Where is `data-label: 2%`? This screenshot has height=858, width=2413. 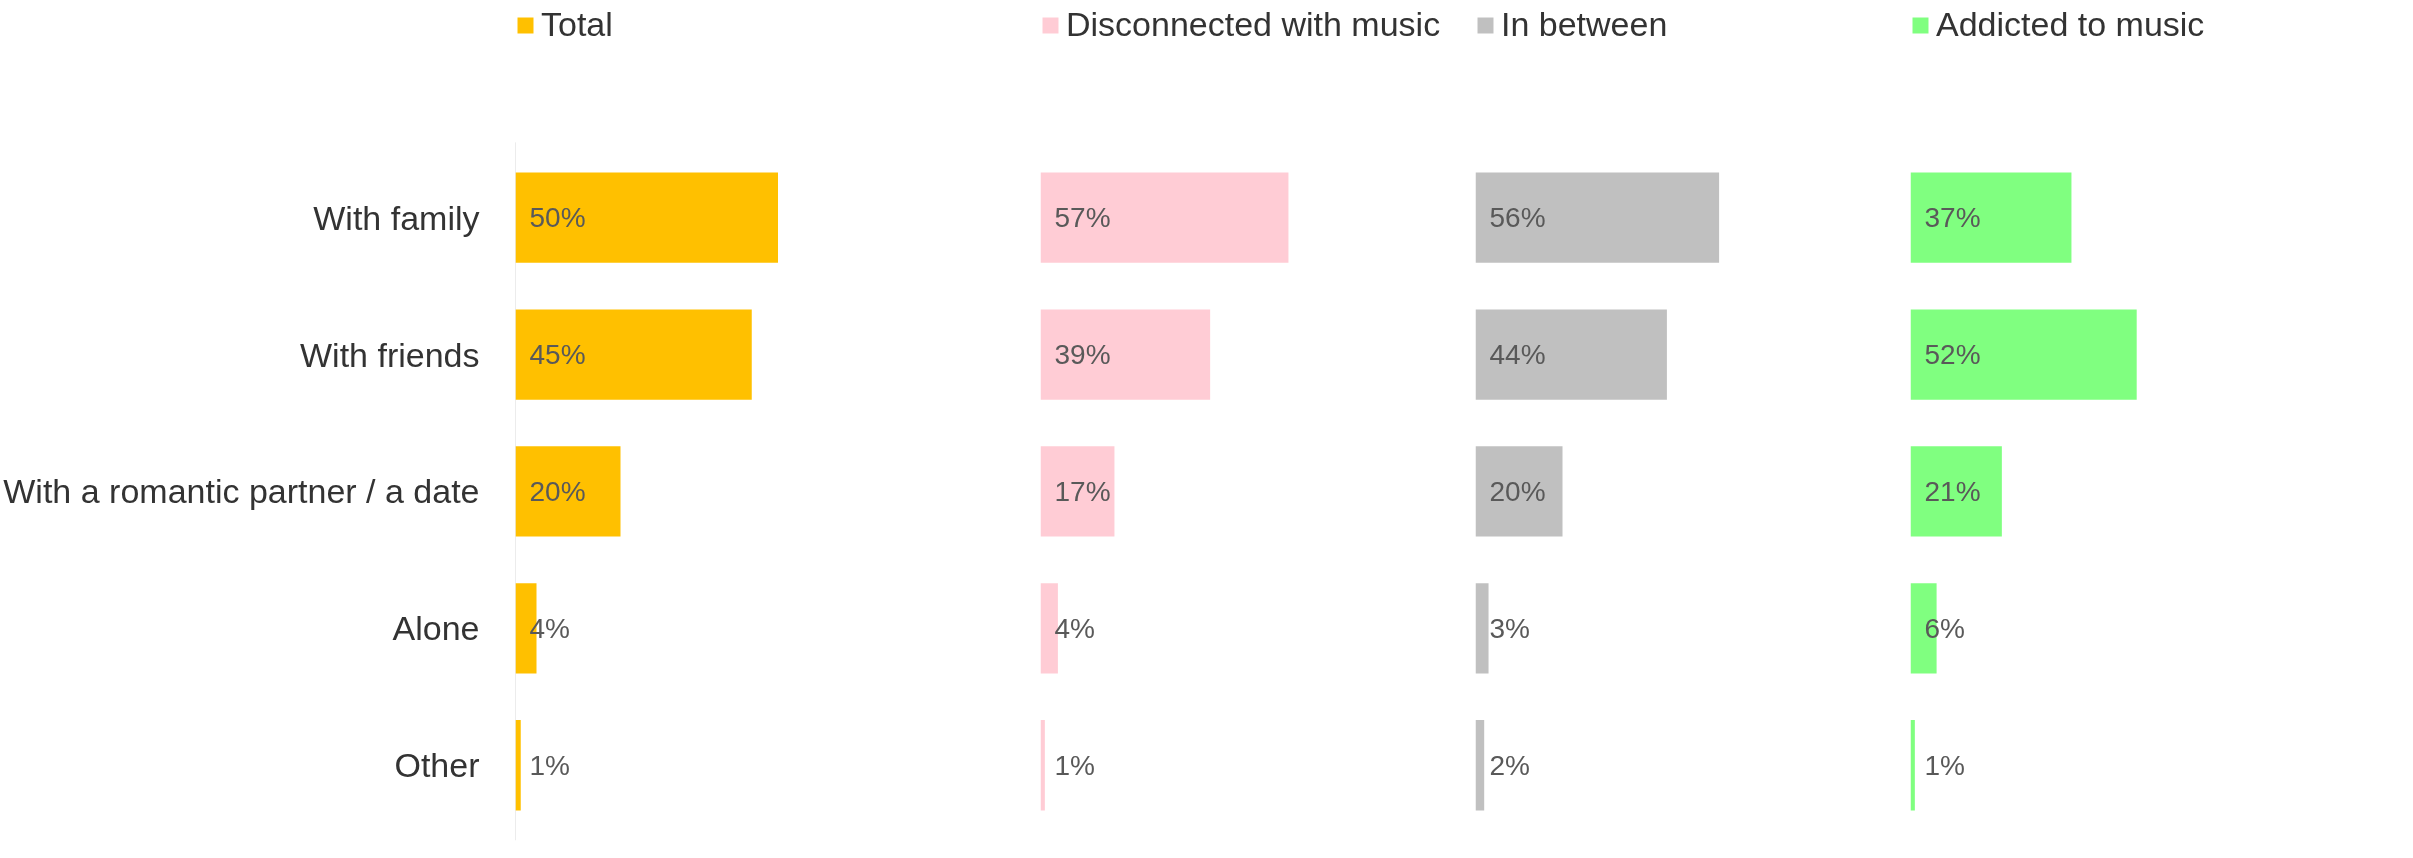 data-label: 2% is located at coordinates (1509, 765).